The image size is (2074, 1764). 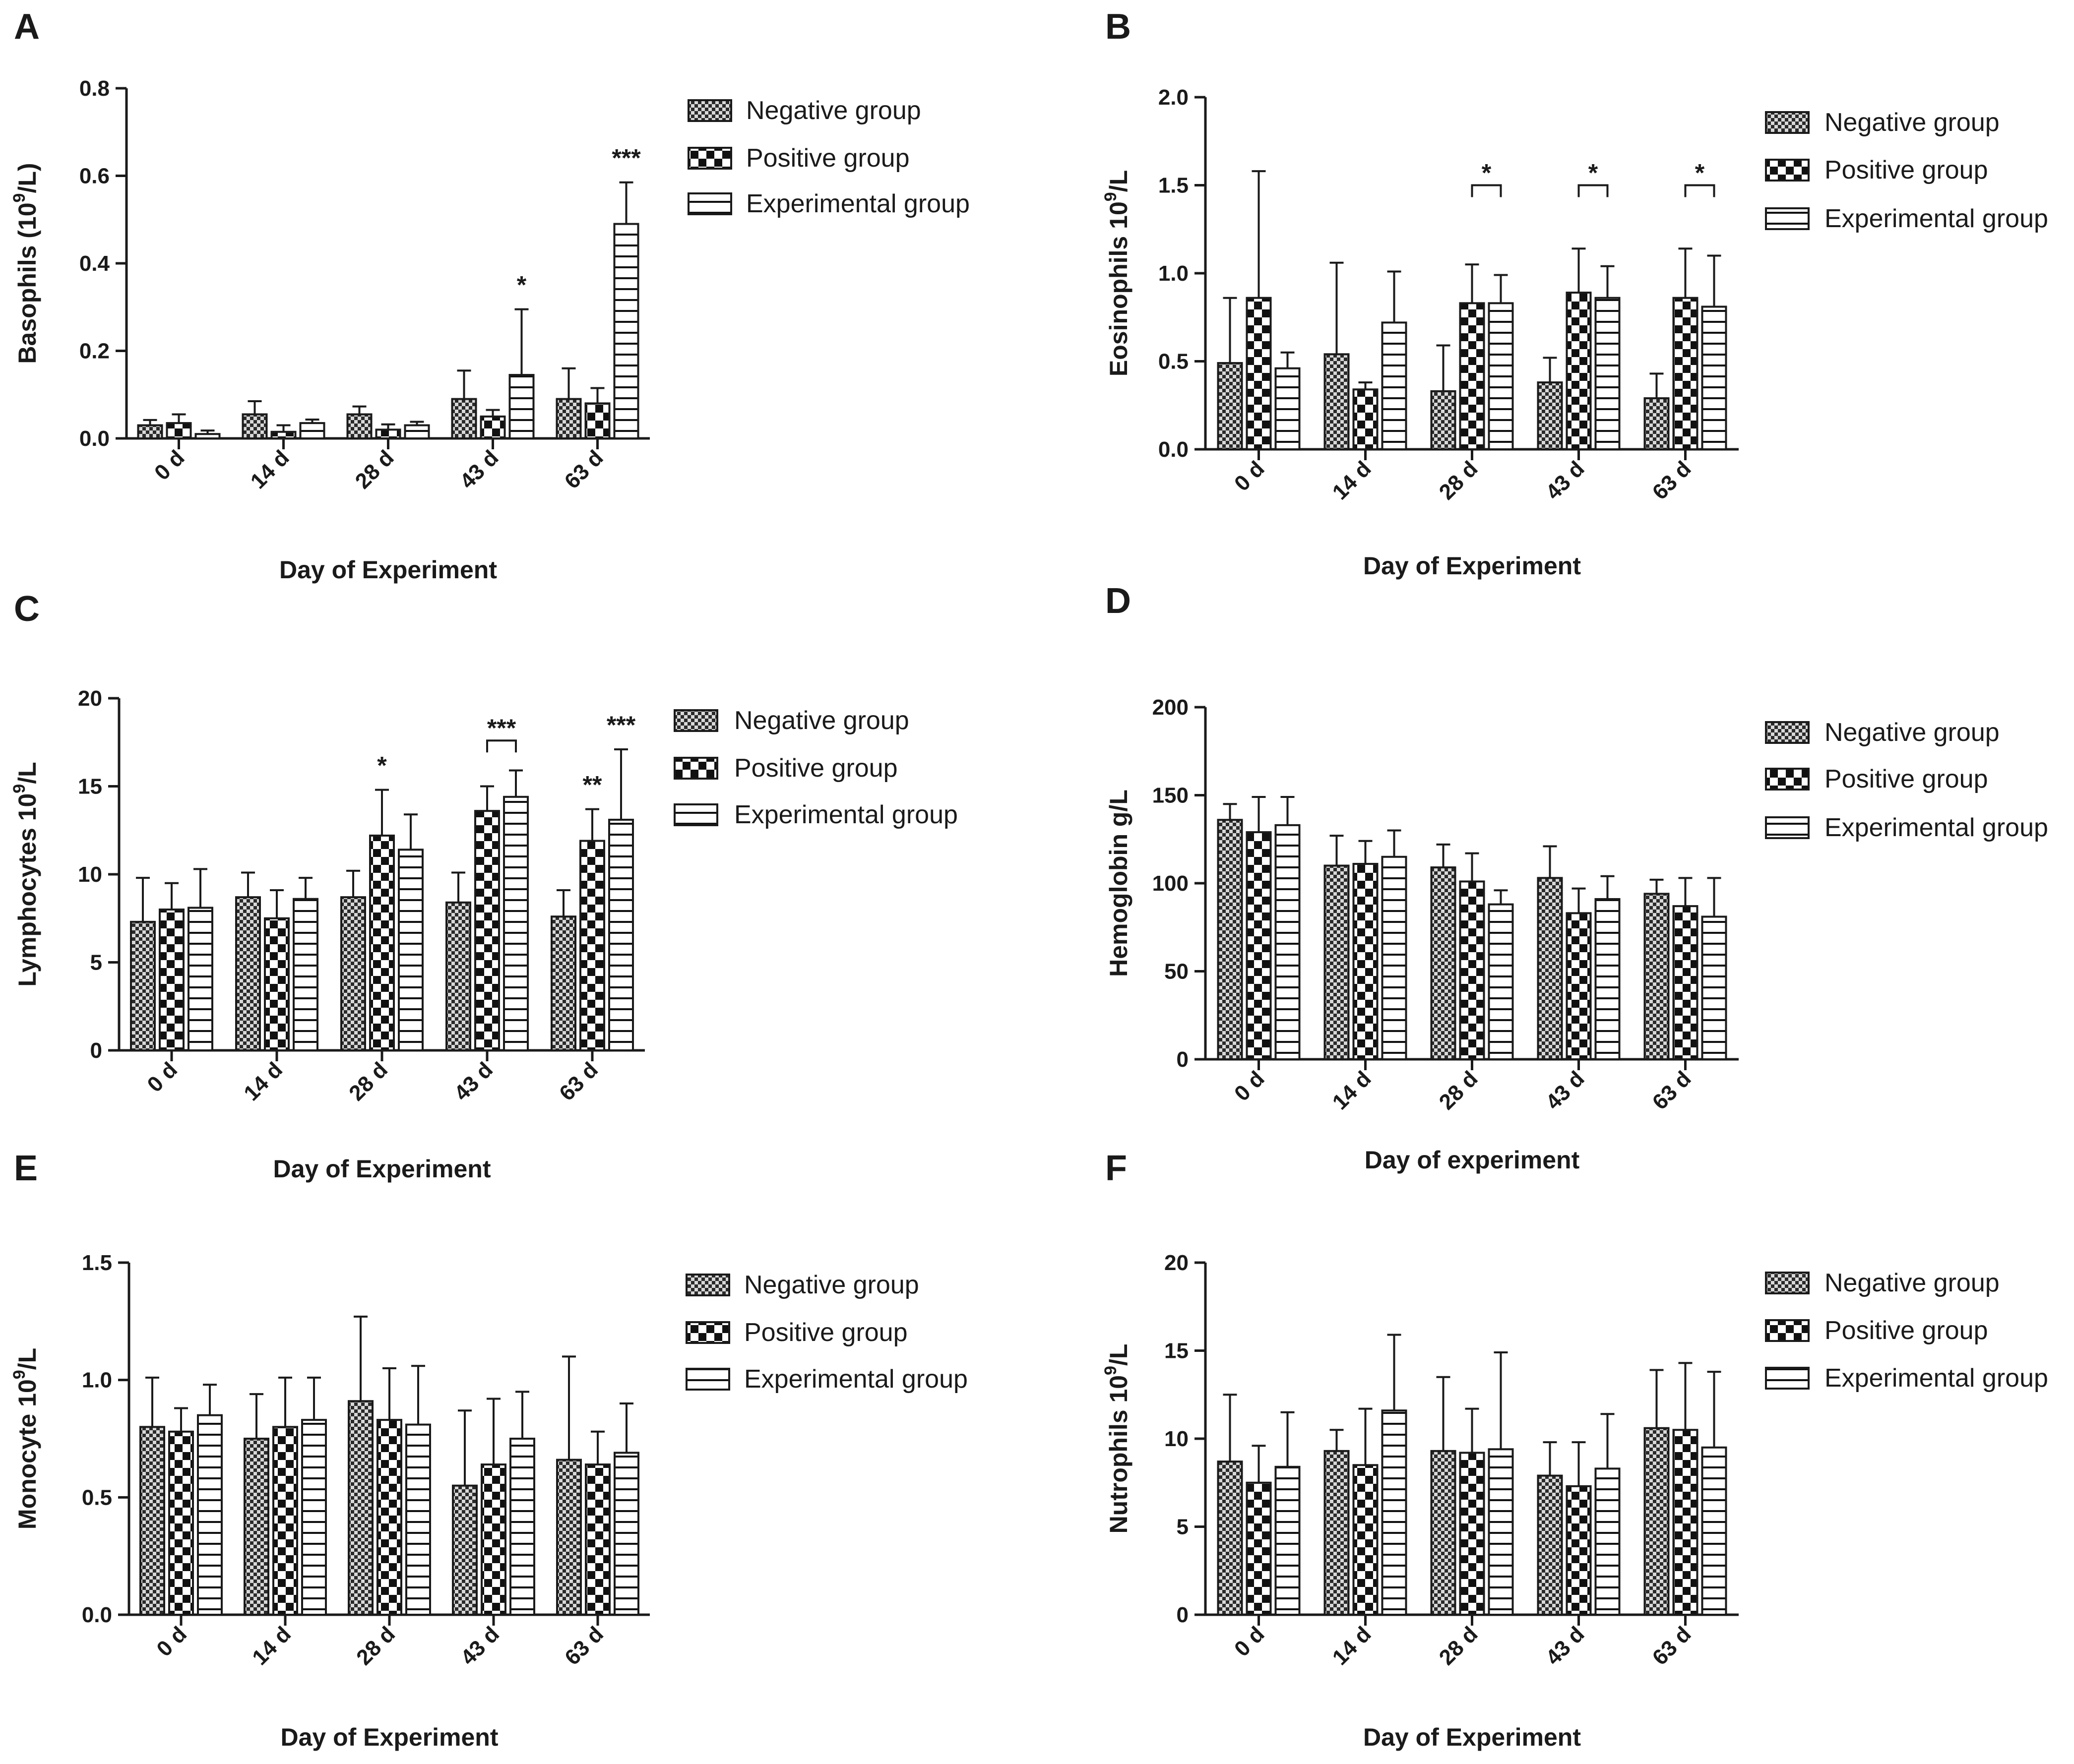 I want to click on y-tick-label: 150, so click(x=1171, y=796).